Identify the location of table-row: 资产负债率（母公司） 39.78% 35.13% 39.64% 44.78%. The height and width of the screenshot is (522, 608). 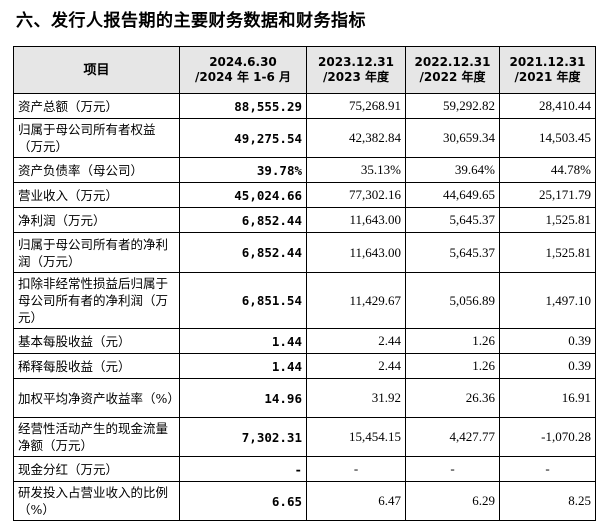
(304, 170).